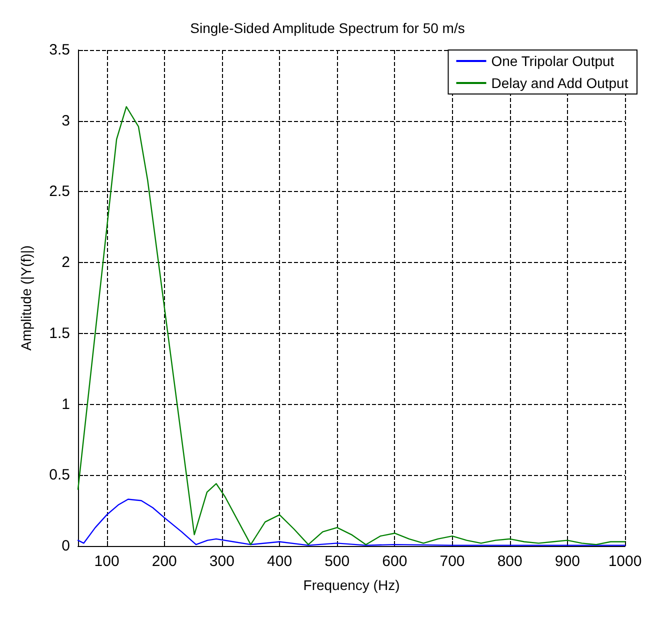 The width and height of the screenshot is (655, 617). Describe the element at coordinates (66, 121) in the screenshot. I see `y-tick-label: 3` at that location.